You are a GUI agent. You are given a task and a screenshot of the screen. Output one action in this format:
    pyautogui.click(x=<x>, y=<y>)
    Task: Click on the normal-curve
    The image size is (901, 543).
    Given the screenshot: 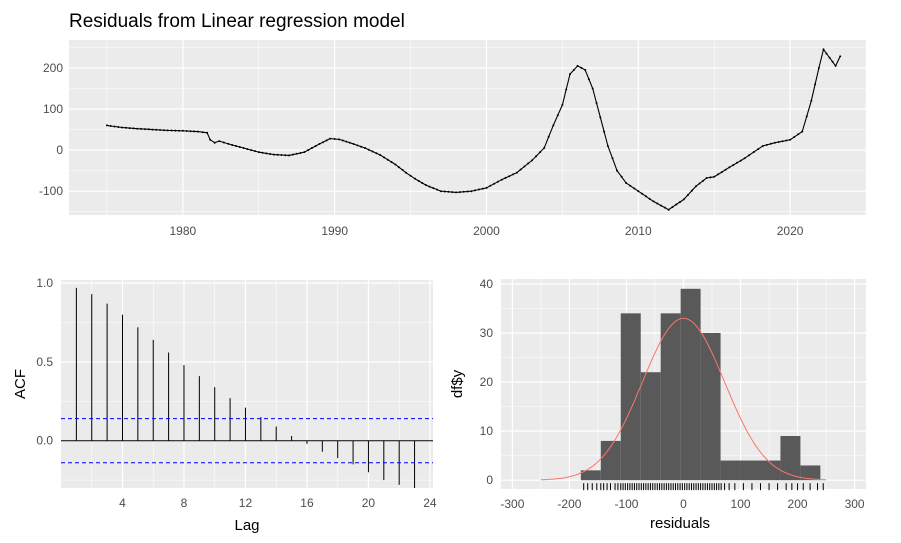 What is the action you would take?
    pyautogui.click(x=683, y=399)
    